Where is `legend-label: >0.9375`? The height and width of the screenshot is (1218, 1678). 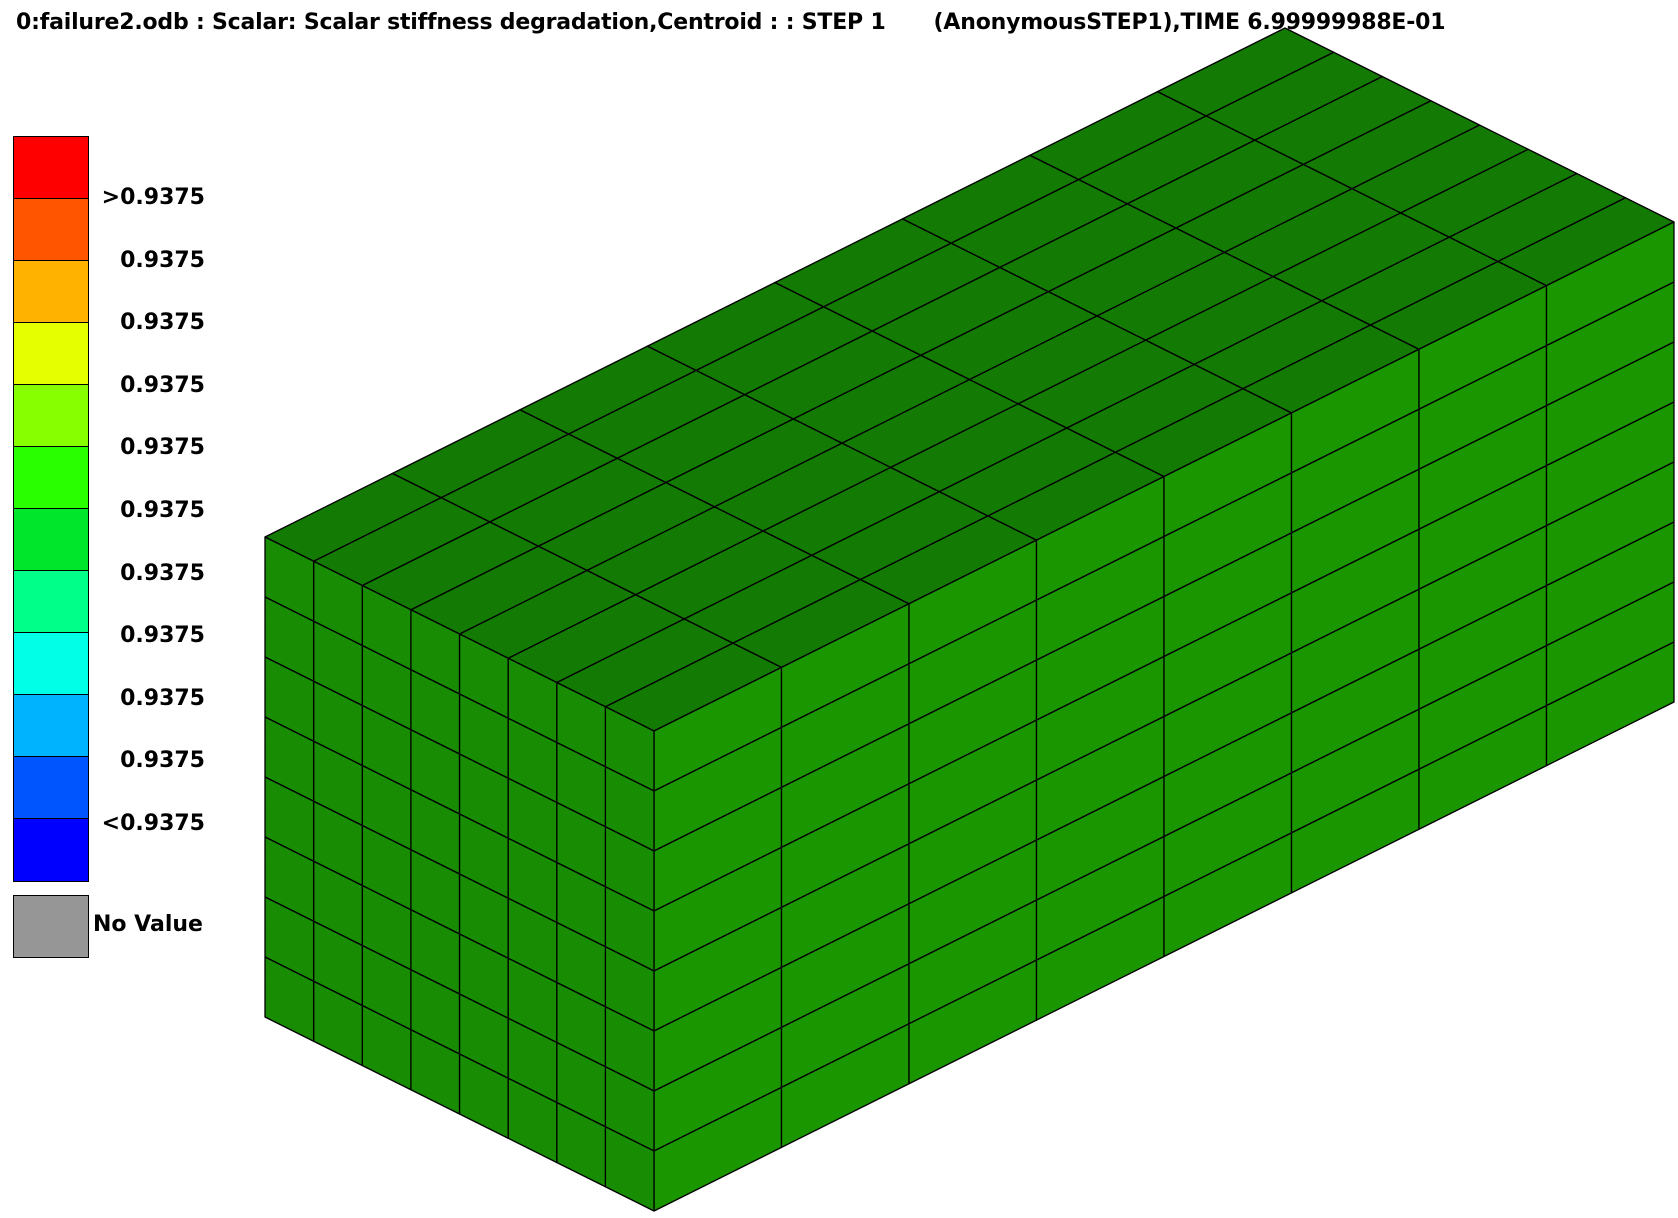
legend-label: >0.9375 is located at coordinates (153, 197).